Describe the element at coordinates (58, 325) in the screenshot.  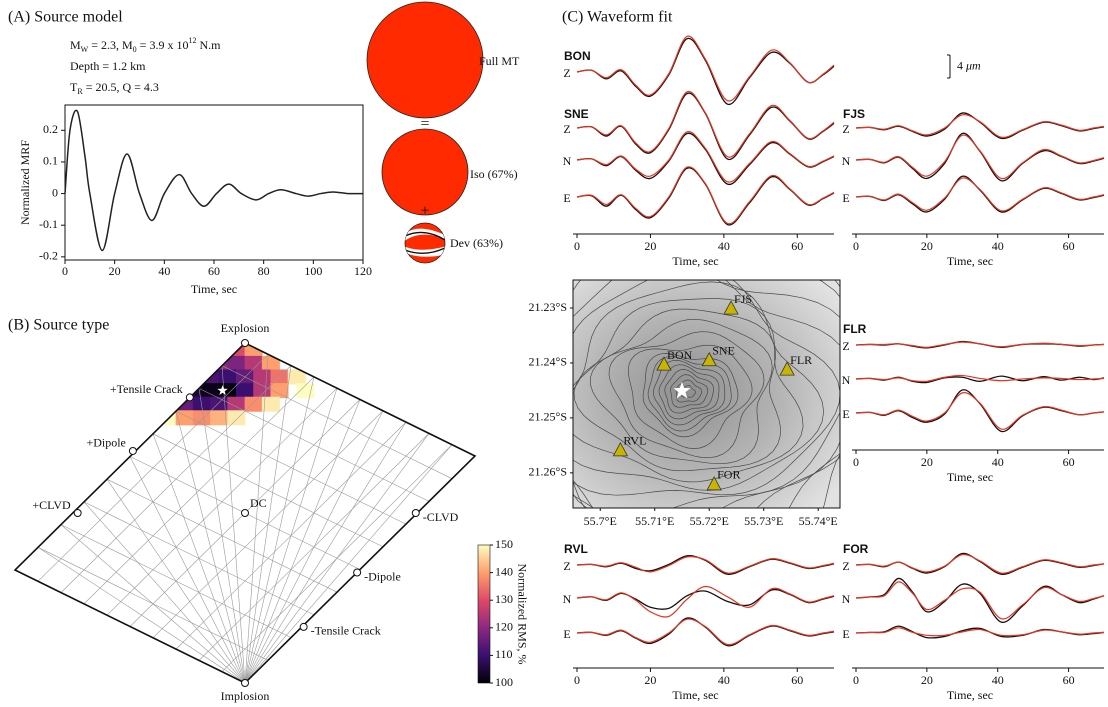
I see `panel-label: (B) Source type` at that location.